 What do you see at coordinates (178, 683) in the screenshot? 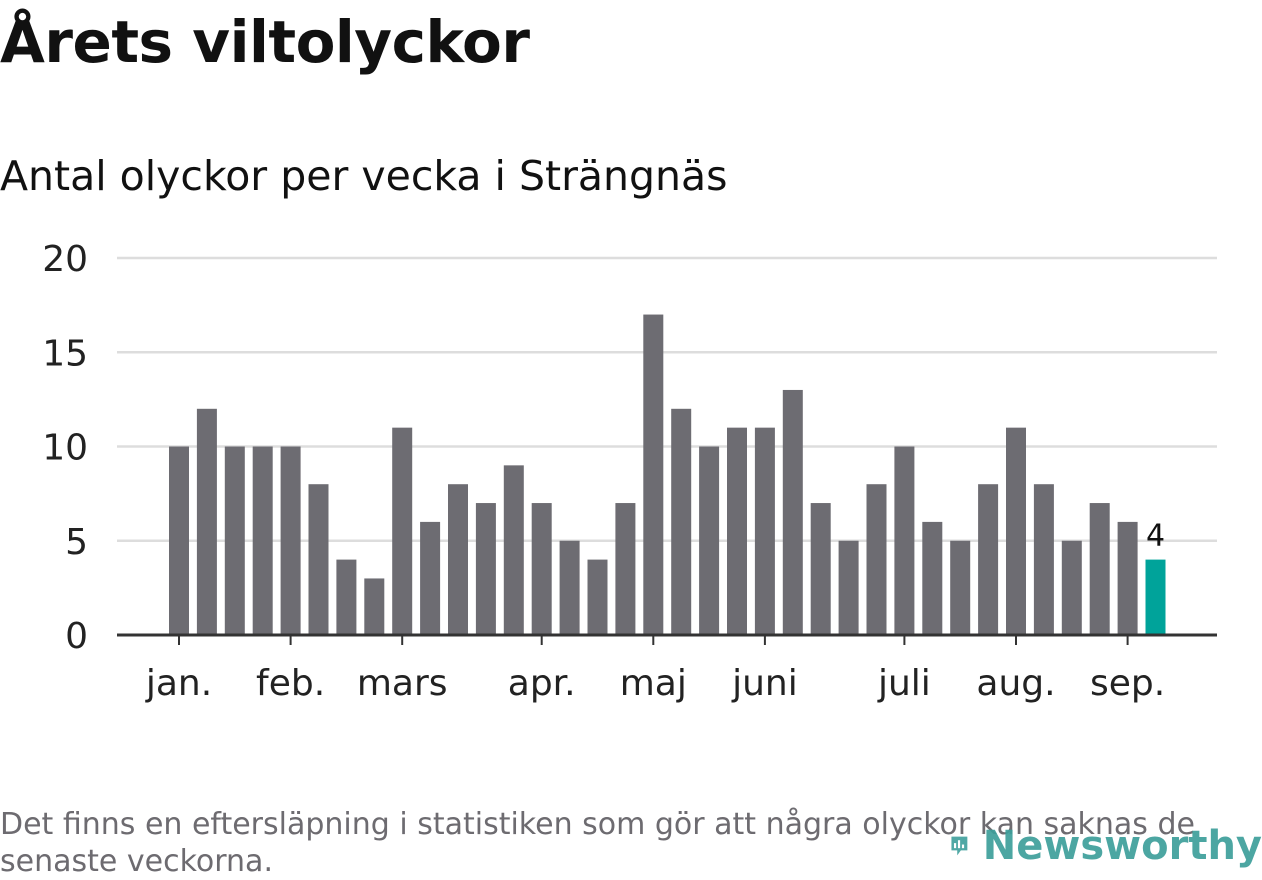
I see `x-tick-label: jan.` at bounding box center [178, 683].